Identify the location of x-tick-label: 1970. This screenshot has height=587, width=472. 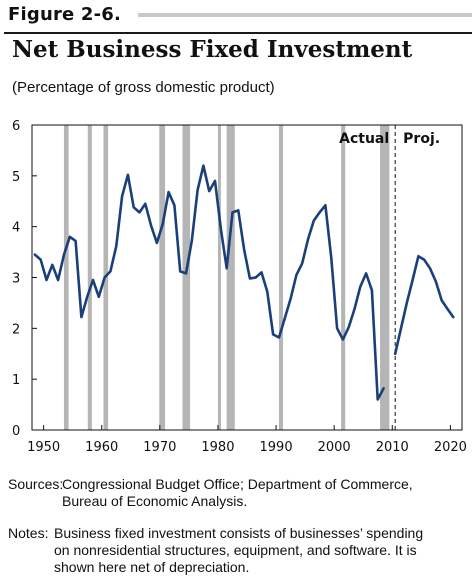
(159, 447).